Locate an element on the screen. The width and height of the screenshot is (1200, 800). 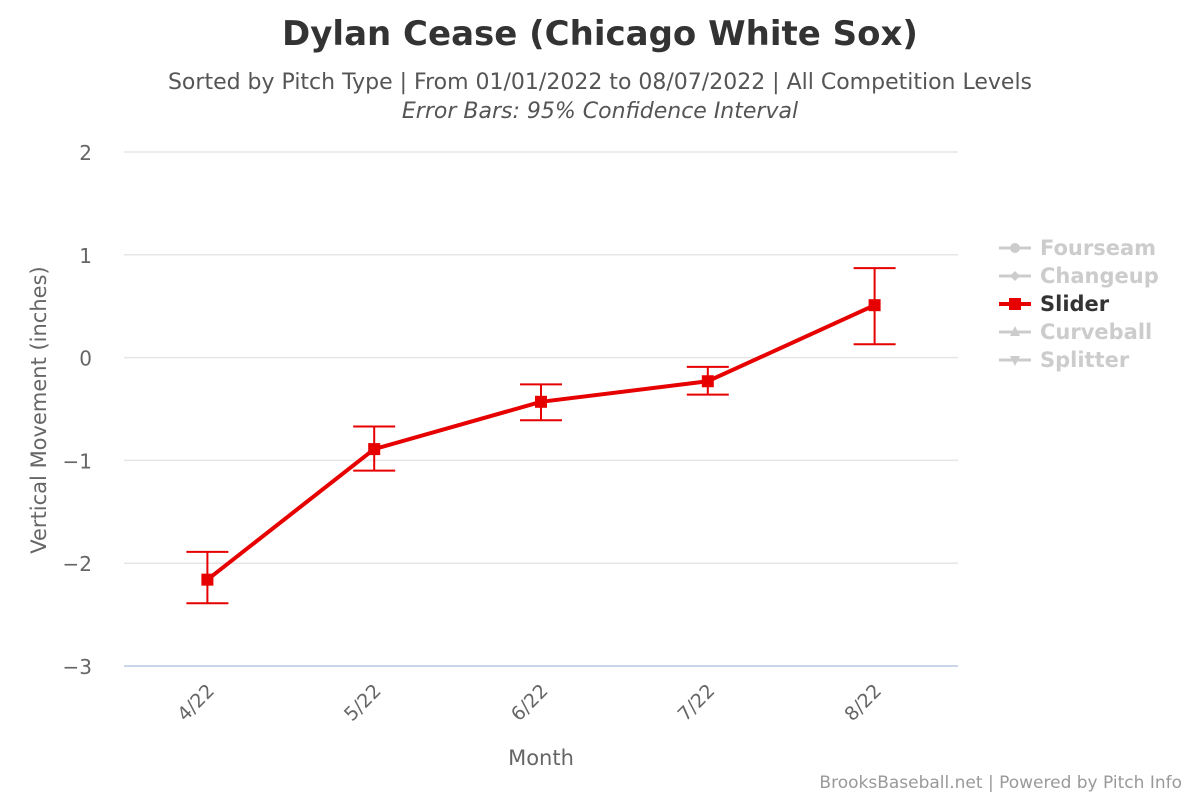
legend-triangle-down-marker-icon is located at coordinates (1015, 361).